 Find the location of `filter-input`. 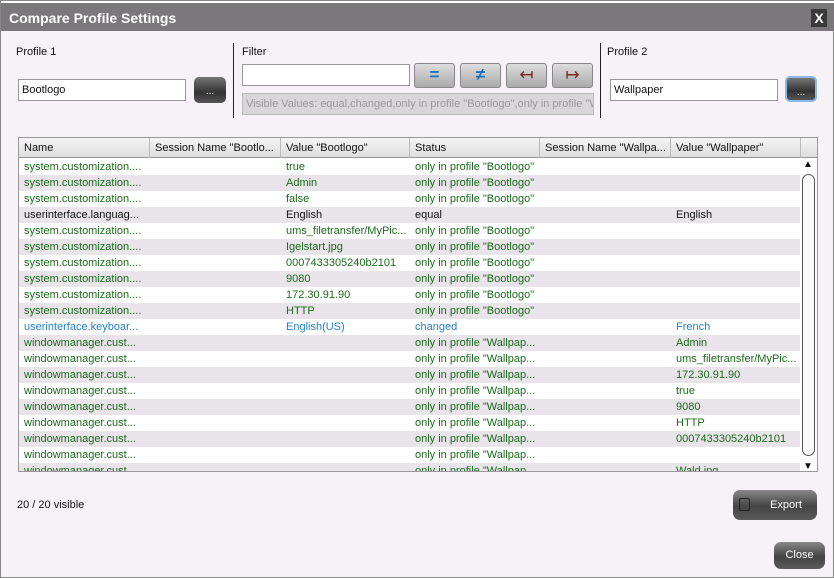

filter-input is located at coordinates (326, 75).